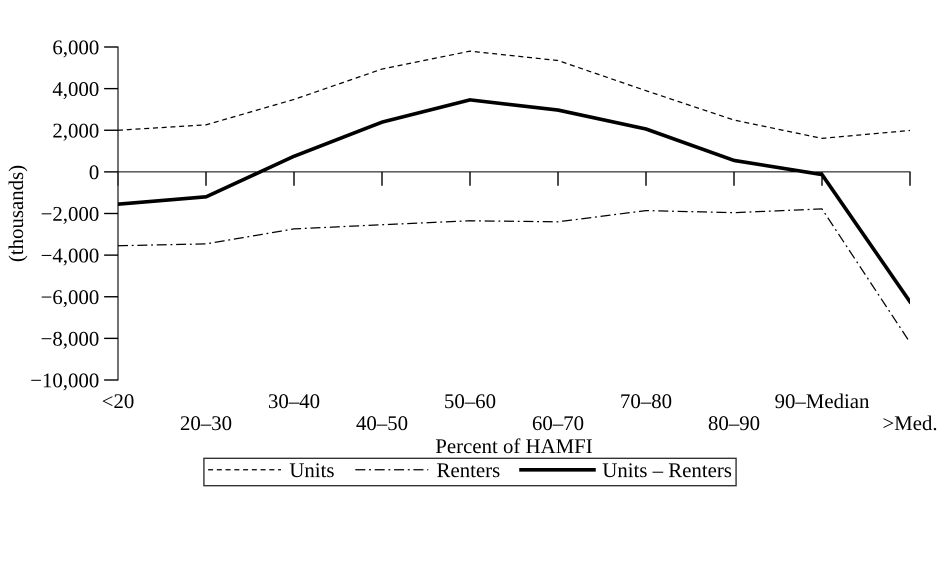  What do you see at coordinates (734, 423) in the screenshot?
I see `x-tick-label: 80–90` at bounding box center [734, 423].